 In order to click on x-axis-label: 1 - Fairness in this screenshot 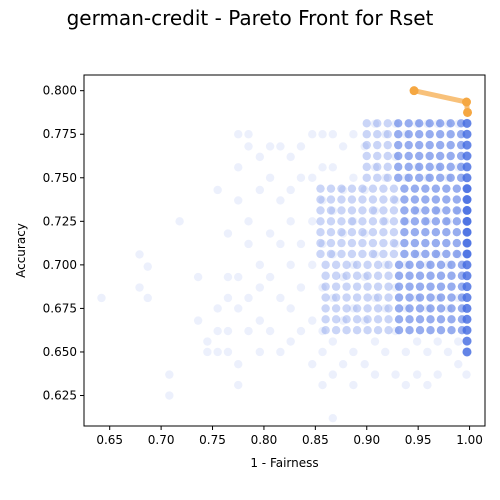, I will do `click(284, 463)`.